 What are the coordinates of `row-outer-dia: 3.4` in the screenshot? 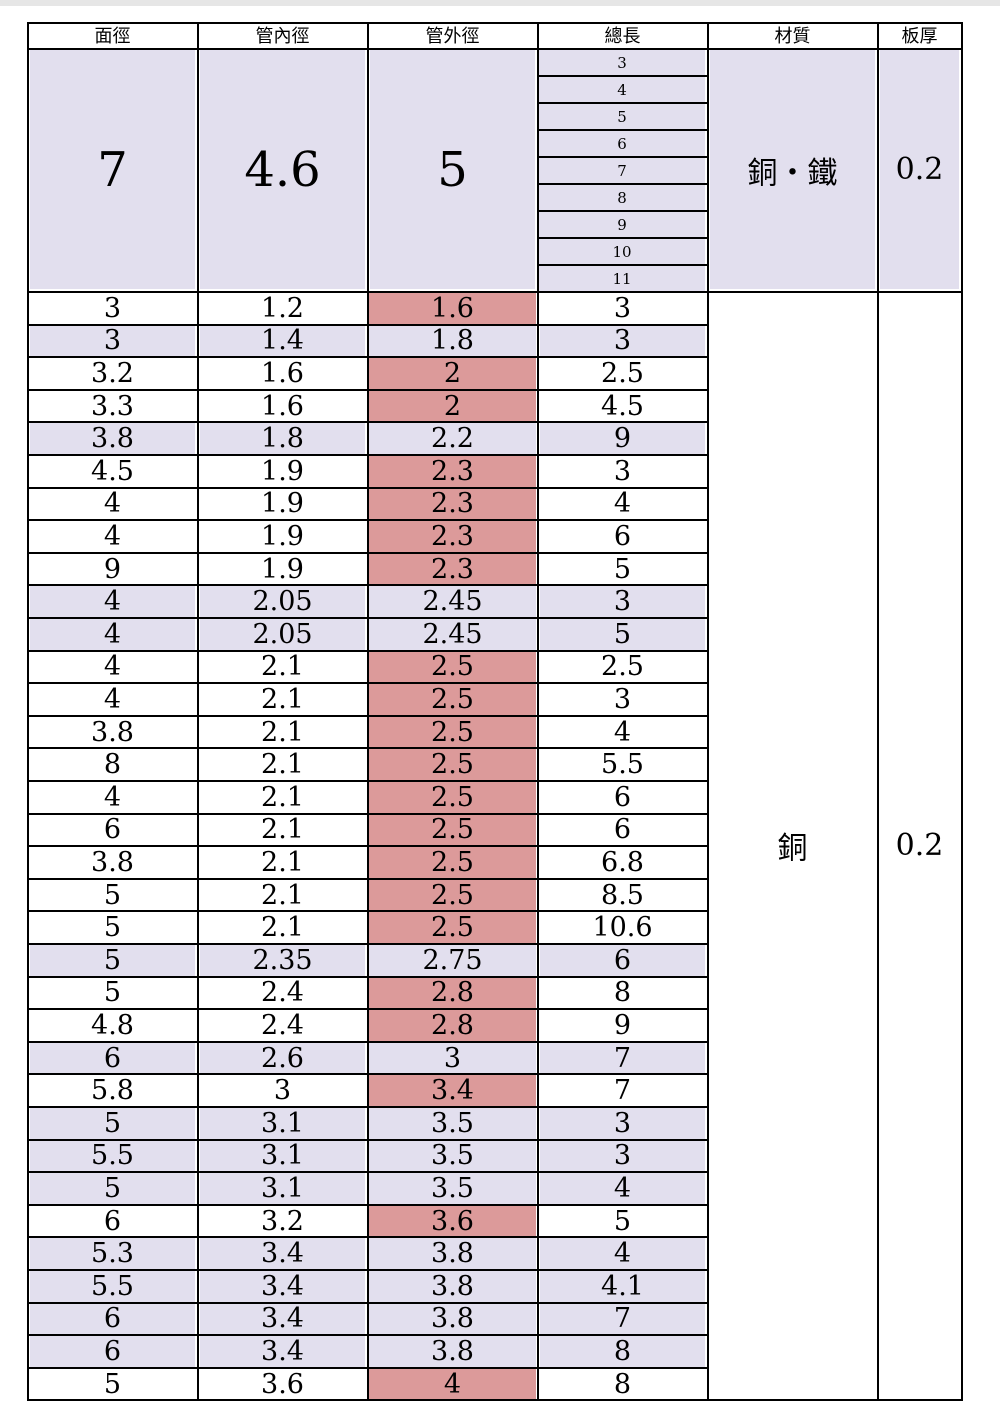 It's located at (452, 1090).